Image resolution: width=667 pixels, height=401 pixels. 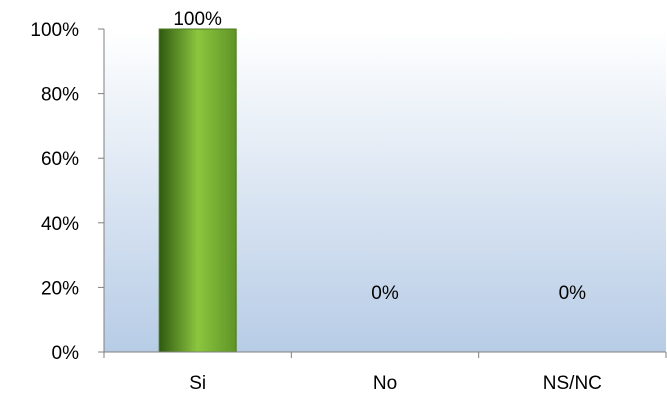 What do you see at coordinates (197, 383) in the screenshot?
I see `x-category-label: Si` at bounding box center [197, 383].